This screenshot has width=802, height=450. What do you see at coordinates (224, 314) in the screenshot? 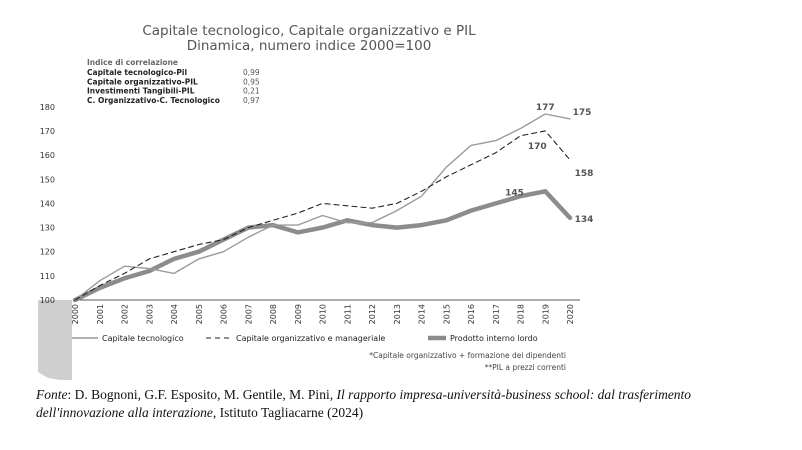
I see `x-tick-label: 2006` at bounding box center [224, 314].